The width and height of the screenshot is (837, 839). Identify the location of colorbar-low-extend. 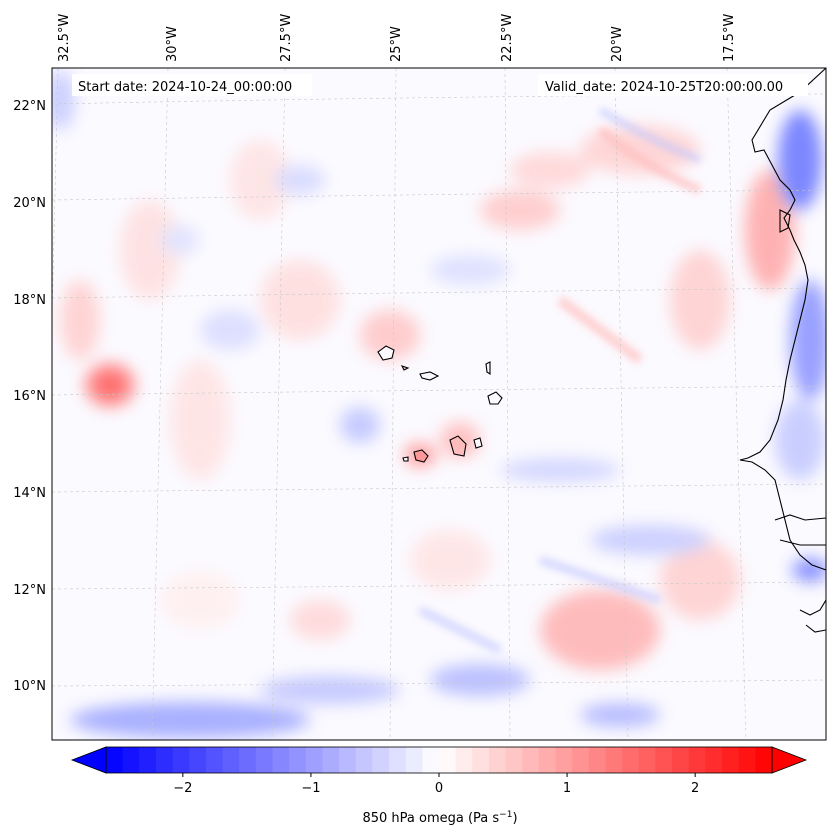
(88, 760).